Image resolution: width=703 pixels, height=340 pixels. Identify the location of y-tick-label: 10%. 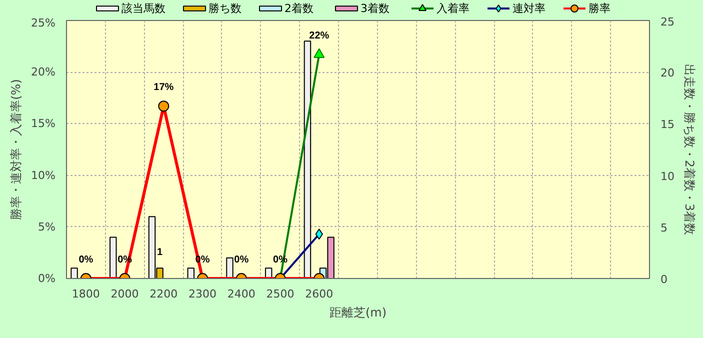
(43, 175).